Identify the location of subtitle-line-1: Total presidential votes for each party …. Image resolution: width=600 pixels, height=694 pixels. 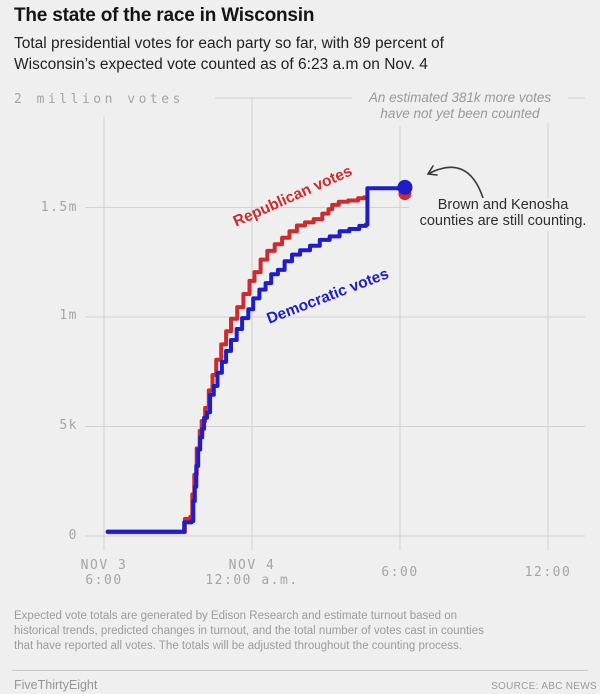
(229, 43).